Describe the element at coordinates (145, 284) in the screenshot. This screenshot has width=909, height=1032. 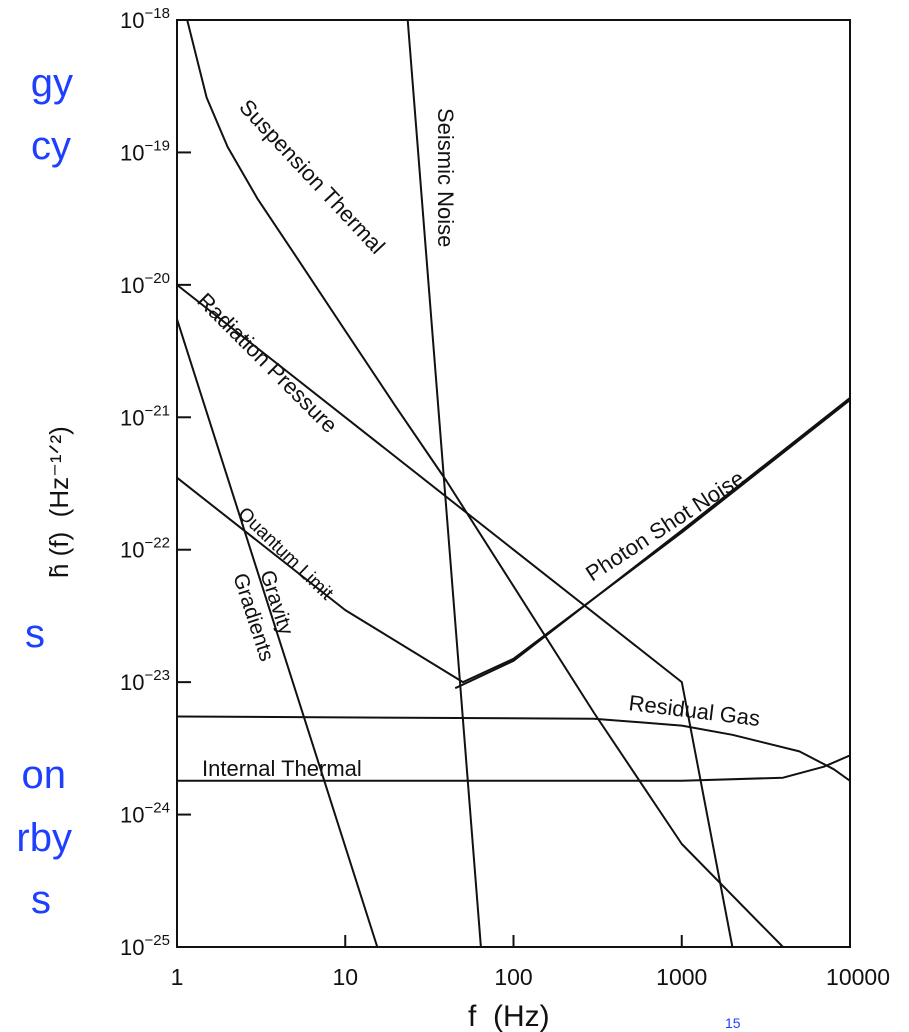
I see `y-tick-label: 10−20` at that location.